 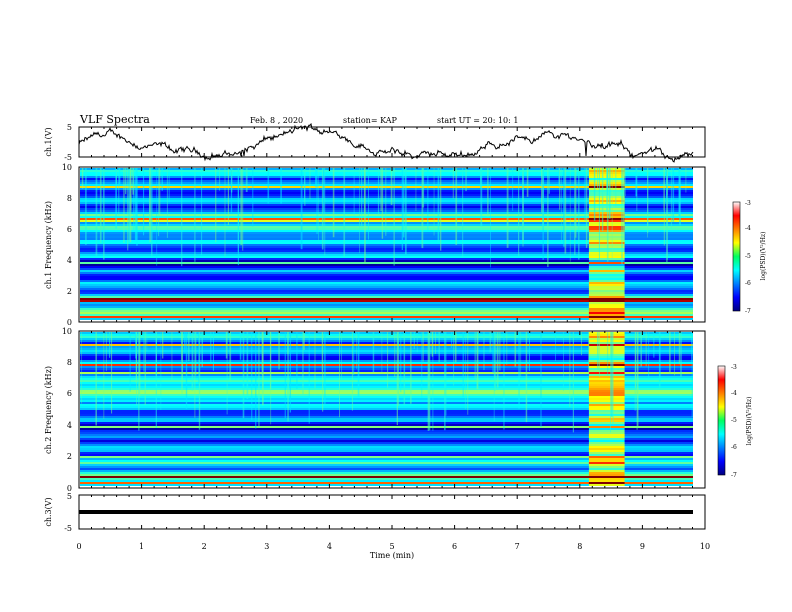 What do you see at coordinates (69, 496) in the screenshot?
I see `ch3-ytick-top: 5` at bounding box center [69, 496].